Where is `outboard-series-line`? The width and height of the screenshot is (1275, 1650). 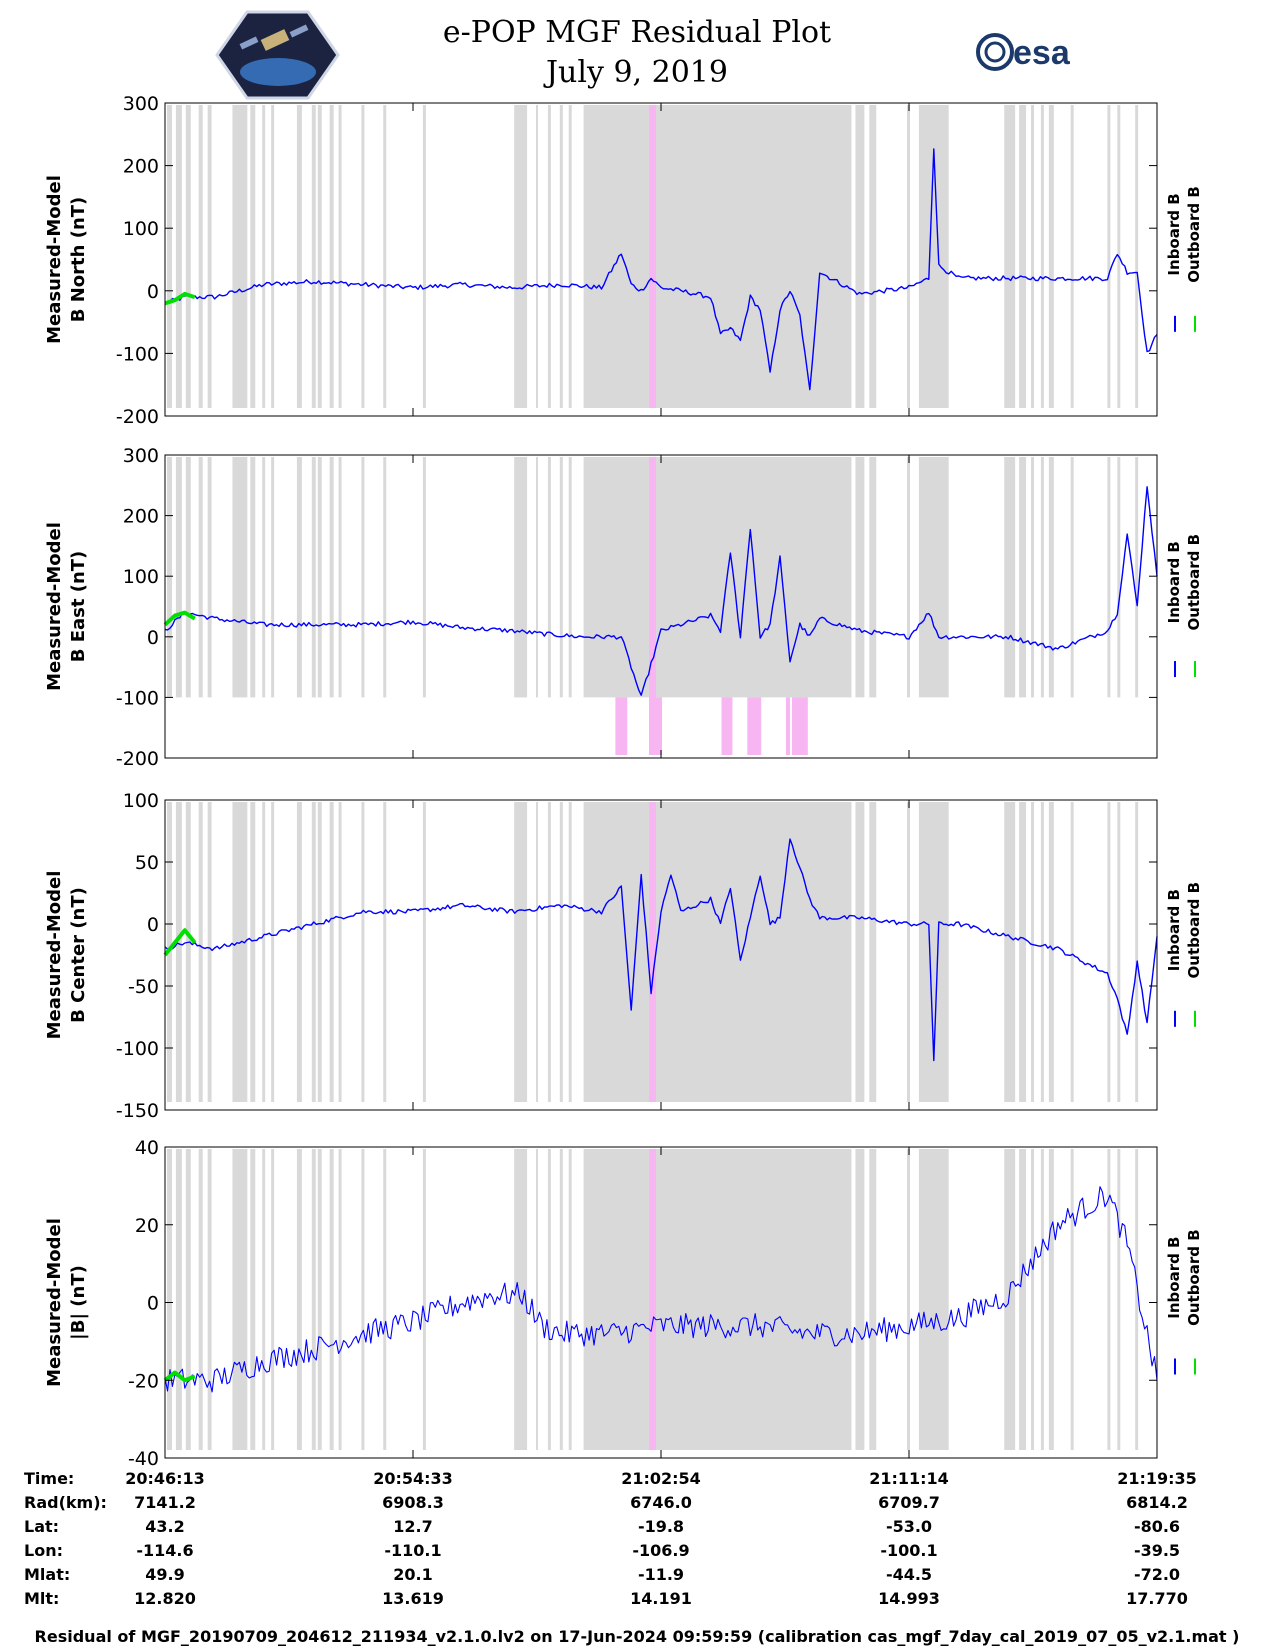
outboard-series-line is located at coordinates (179, 1376).